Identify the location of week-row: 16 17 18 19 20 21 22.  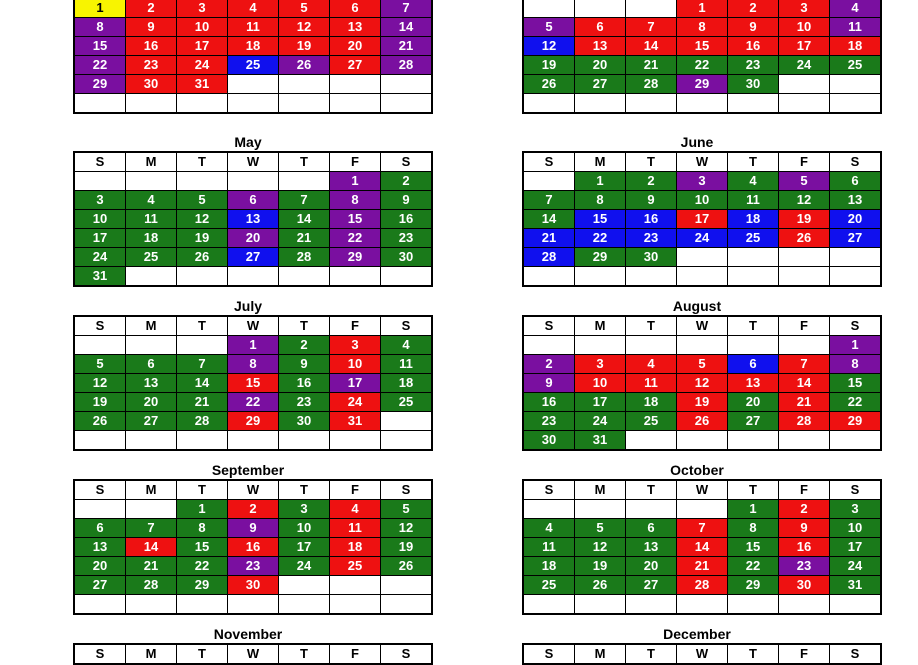
(702, 402).